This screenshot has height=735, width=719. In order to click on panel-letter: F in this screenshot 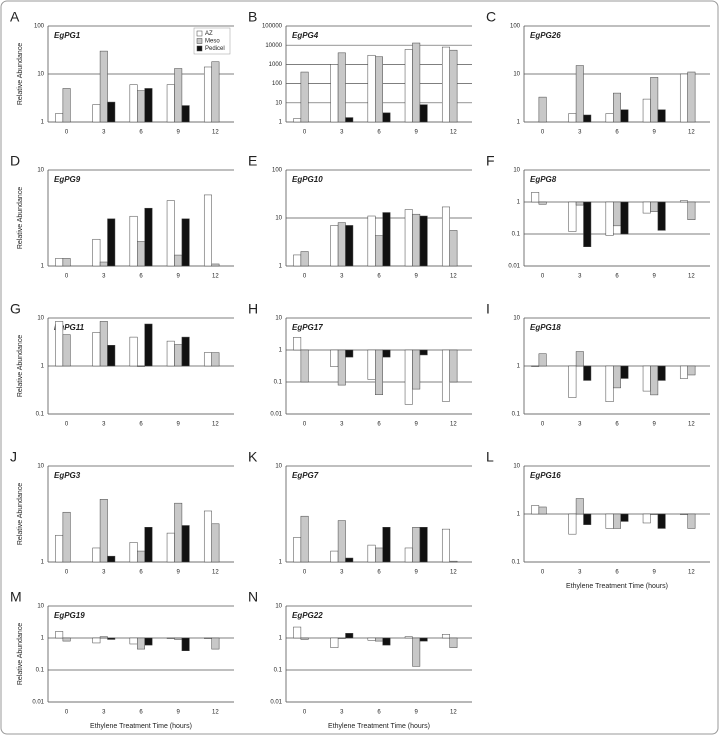, I will do `click(490, 161)`.